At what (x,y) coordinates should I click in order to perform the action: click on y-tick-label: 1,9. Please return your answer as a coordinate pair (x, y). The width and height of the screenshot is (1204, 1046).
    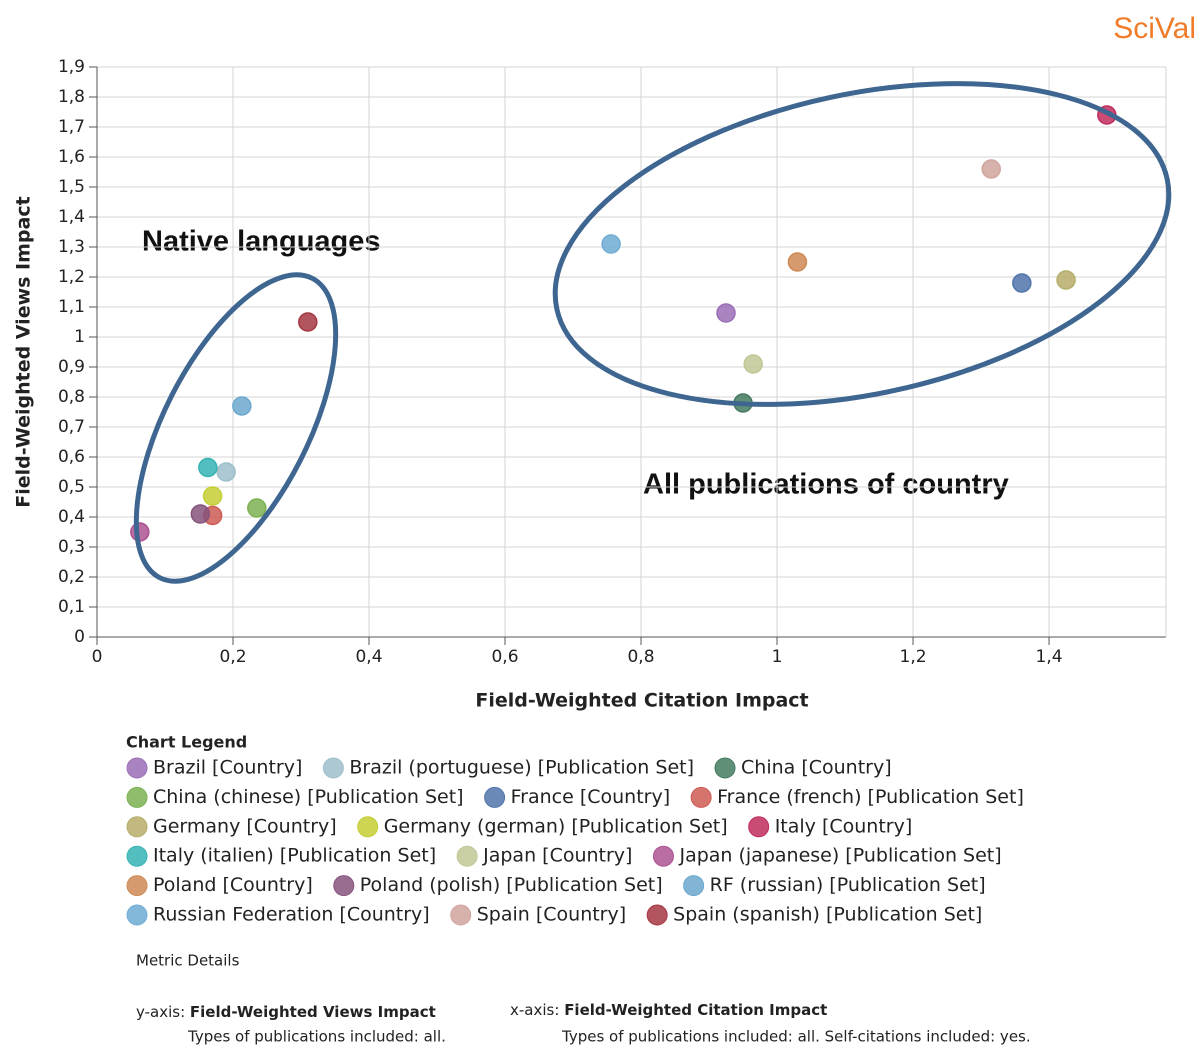
    Looking at the image, I should click on (71, 67).